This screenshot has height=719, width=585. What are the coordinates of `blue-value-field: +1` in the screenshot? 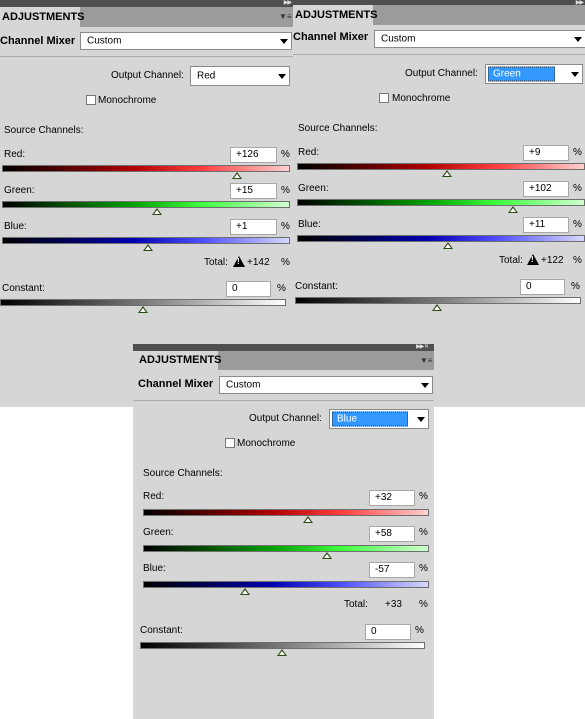 It's located at (253, 227).